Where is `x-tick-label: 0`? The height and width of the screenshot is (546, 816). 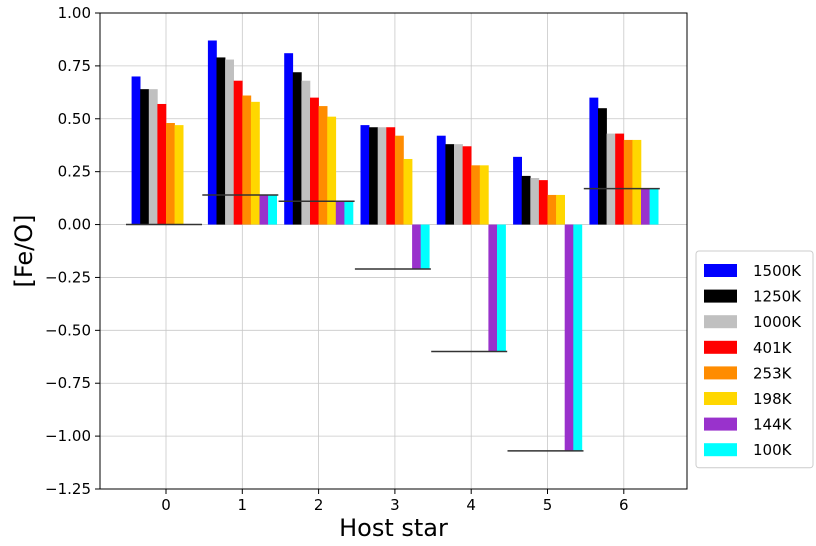 x-tick-label: 0 is located at coordinates (166, 505).